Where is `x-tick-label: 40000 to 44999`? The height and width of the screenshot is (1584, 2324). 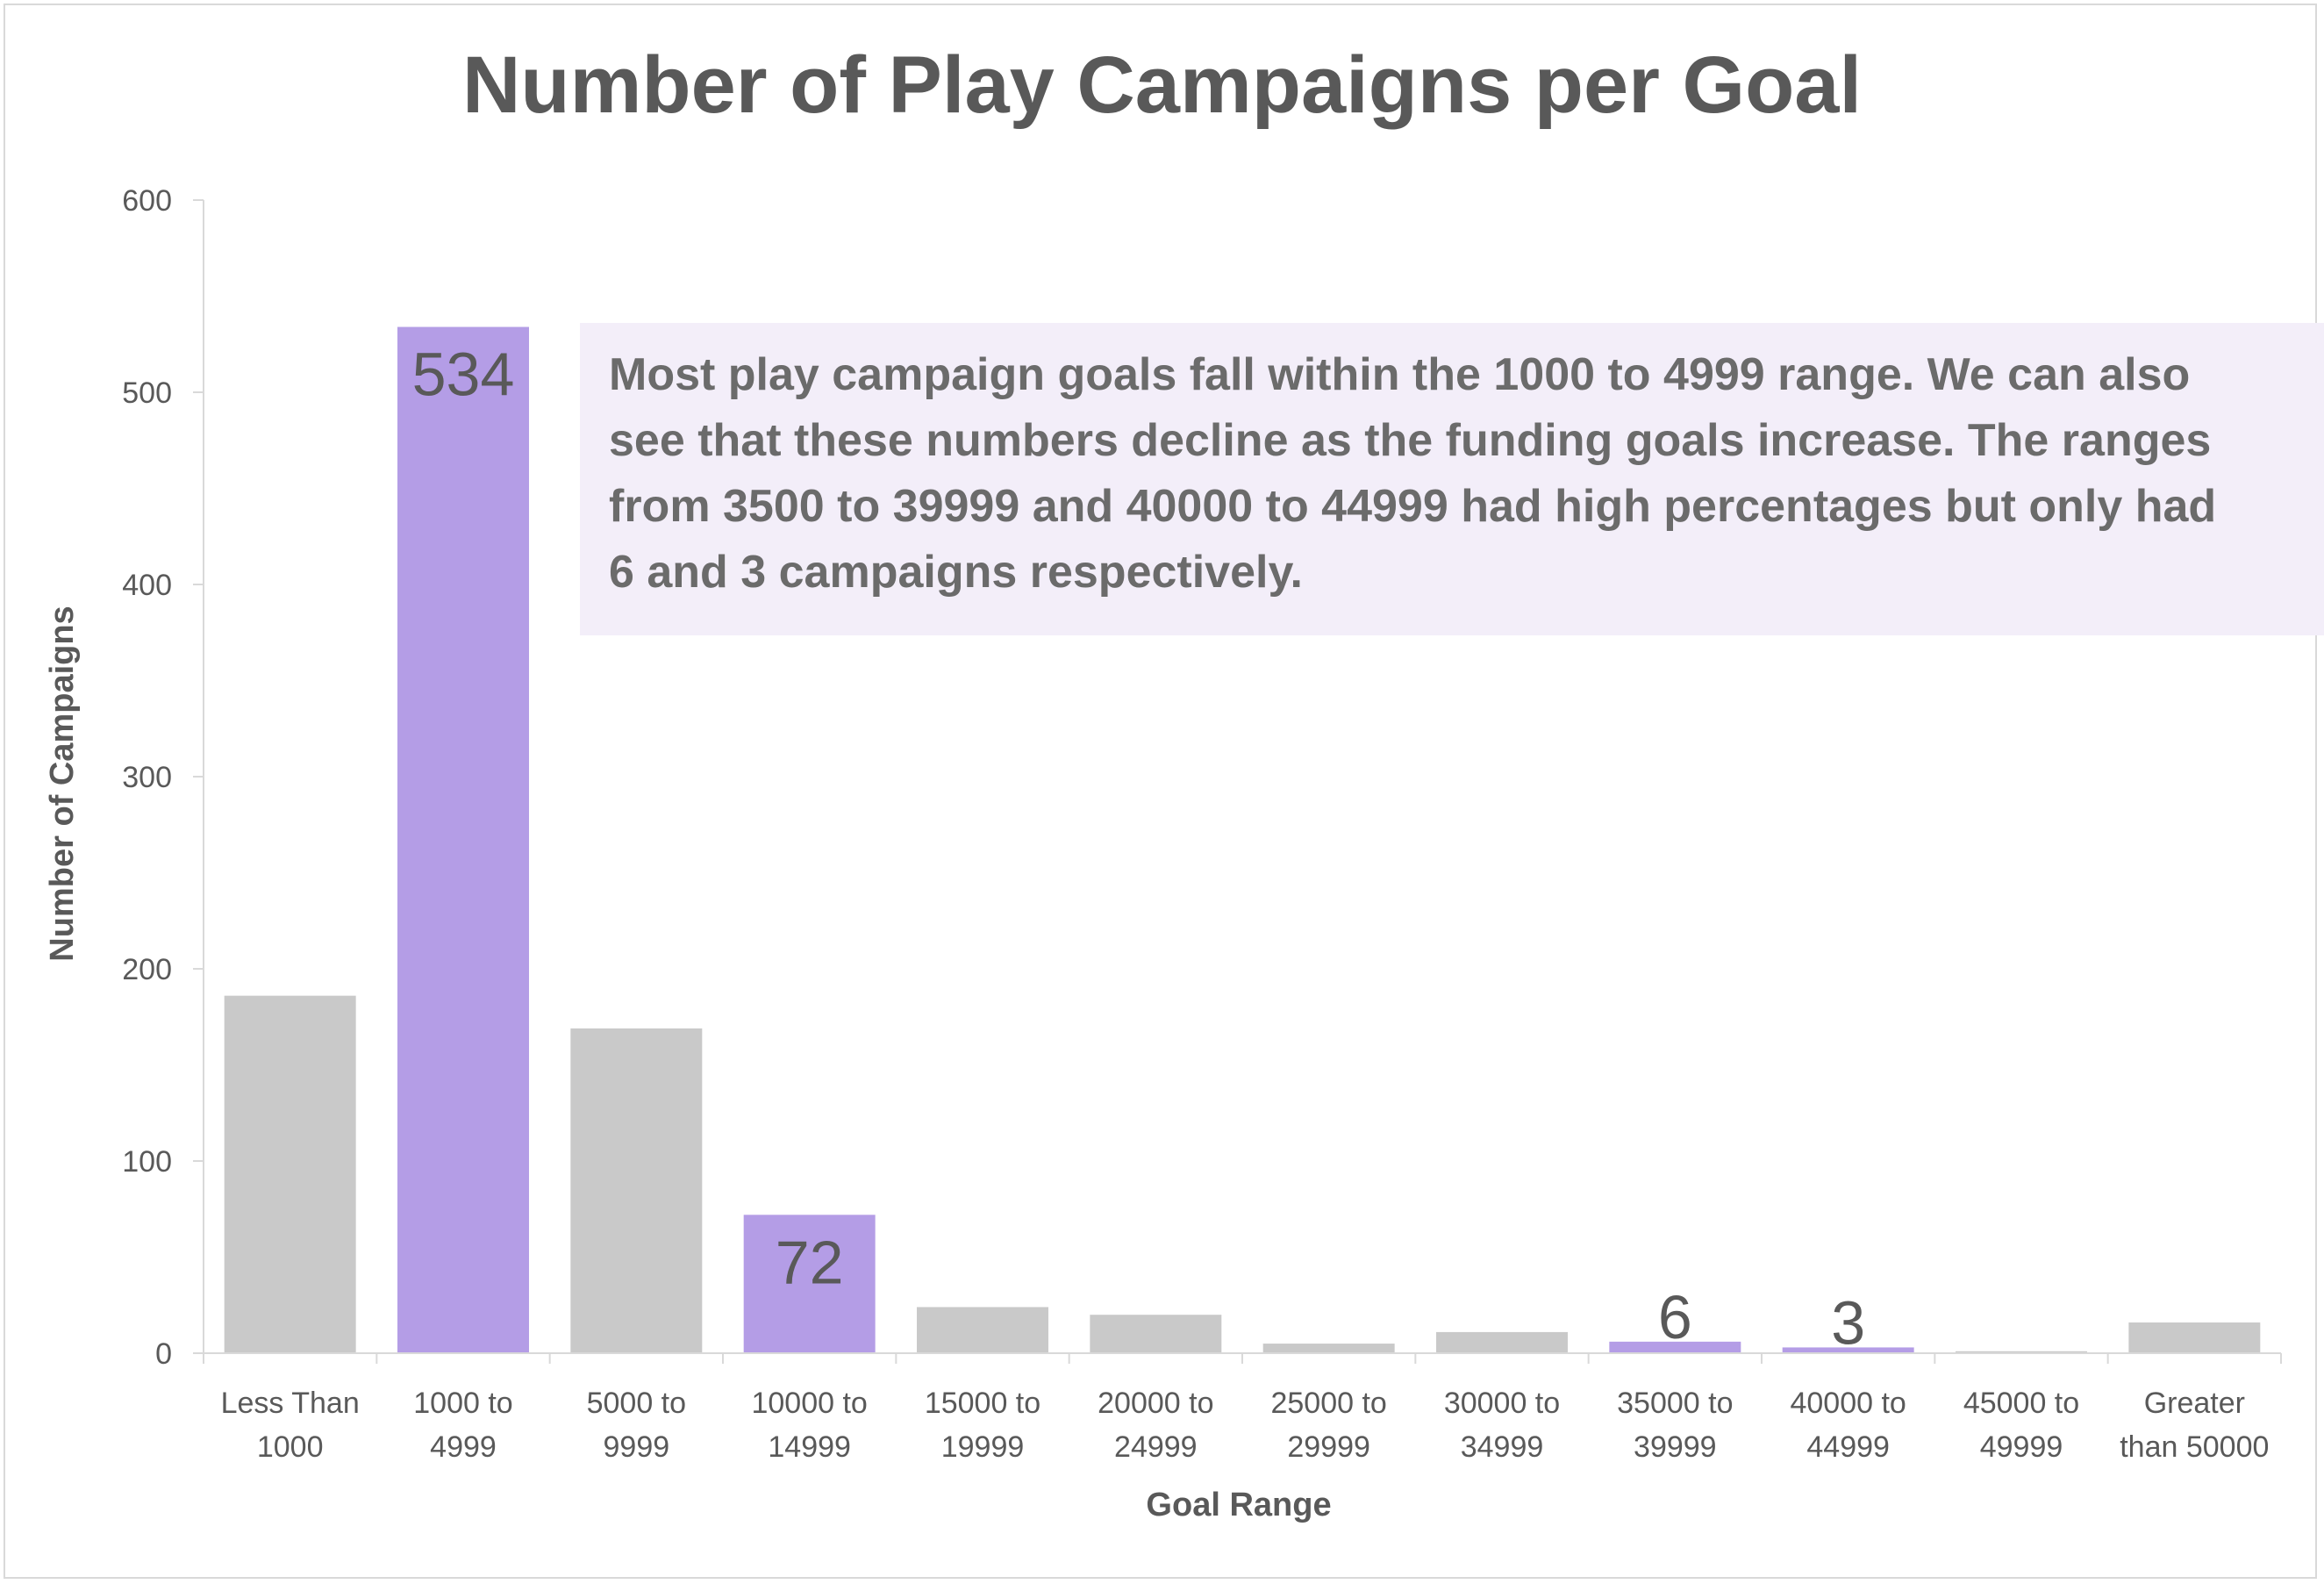 x-tick-label: 40000 to 44999 is located at coordinates (1848, 1425).